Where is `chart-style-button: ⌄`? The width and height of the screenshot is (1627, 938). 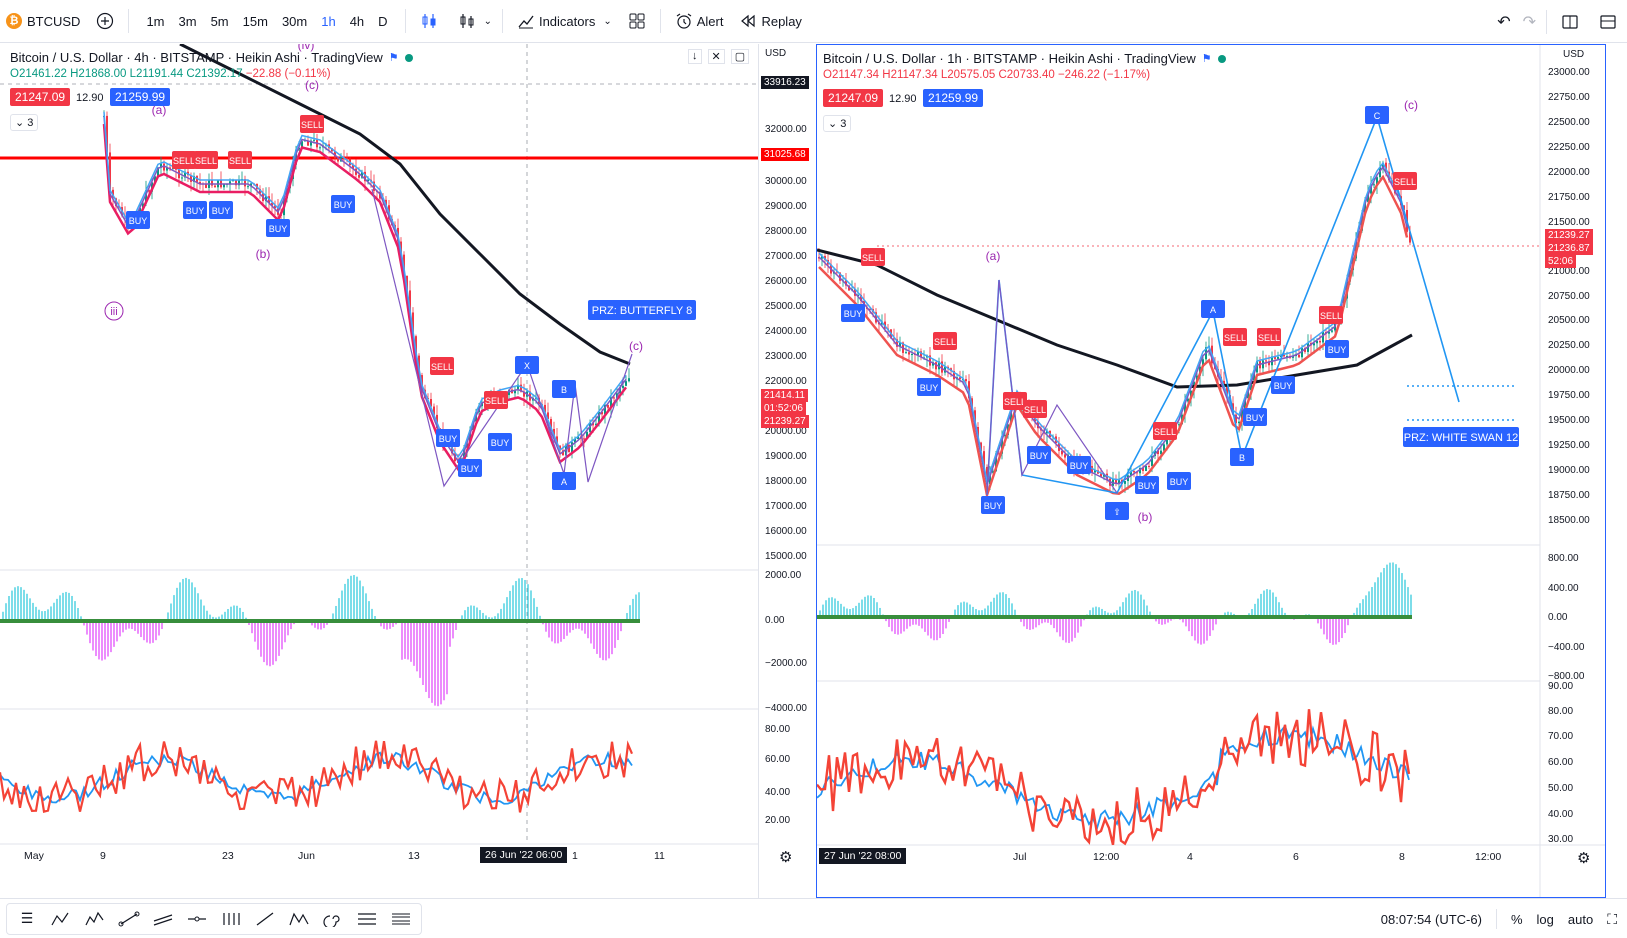
chart-style-button: ⌄ is located at coordinates (473, 21).